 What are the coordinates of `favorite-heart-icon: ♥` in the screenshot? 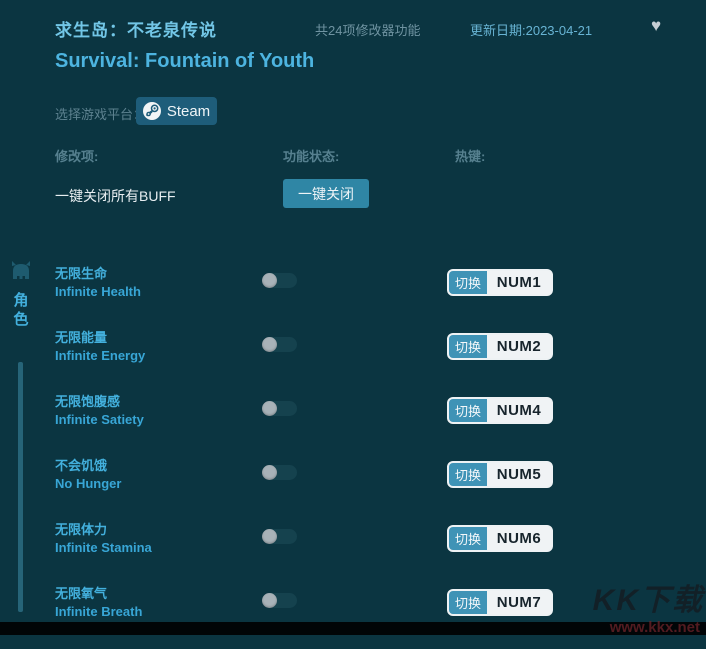 It's located at (656, 25).